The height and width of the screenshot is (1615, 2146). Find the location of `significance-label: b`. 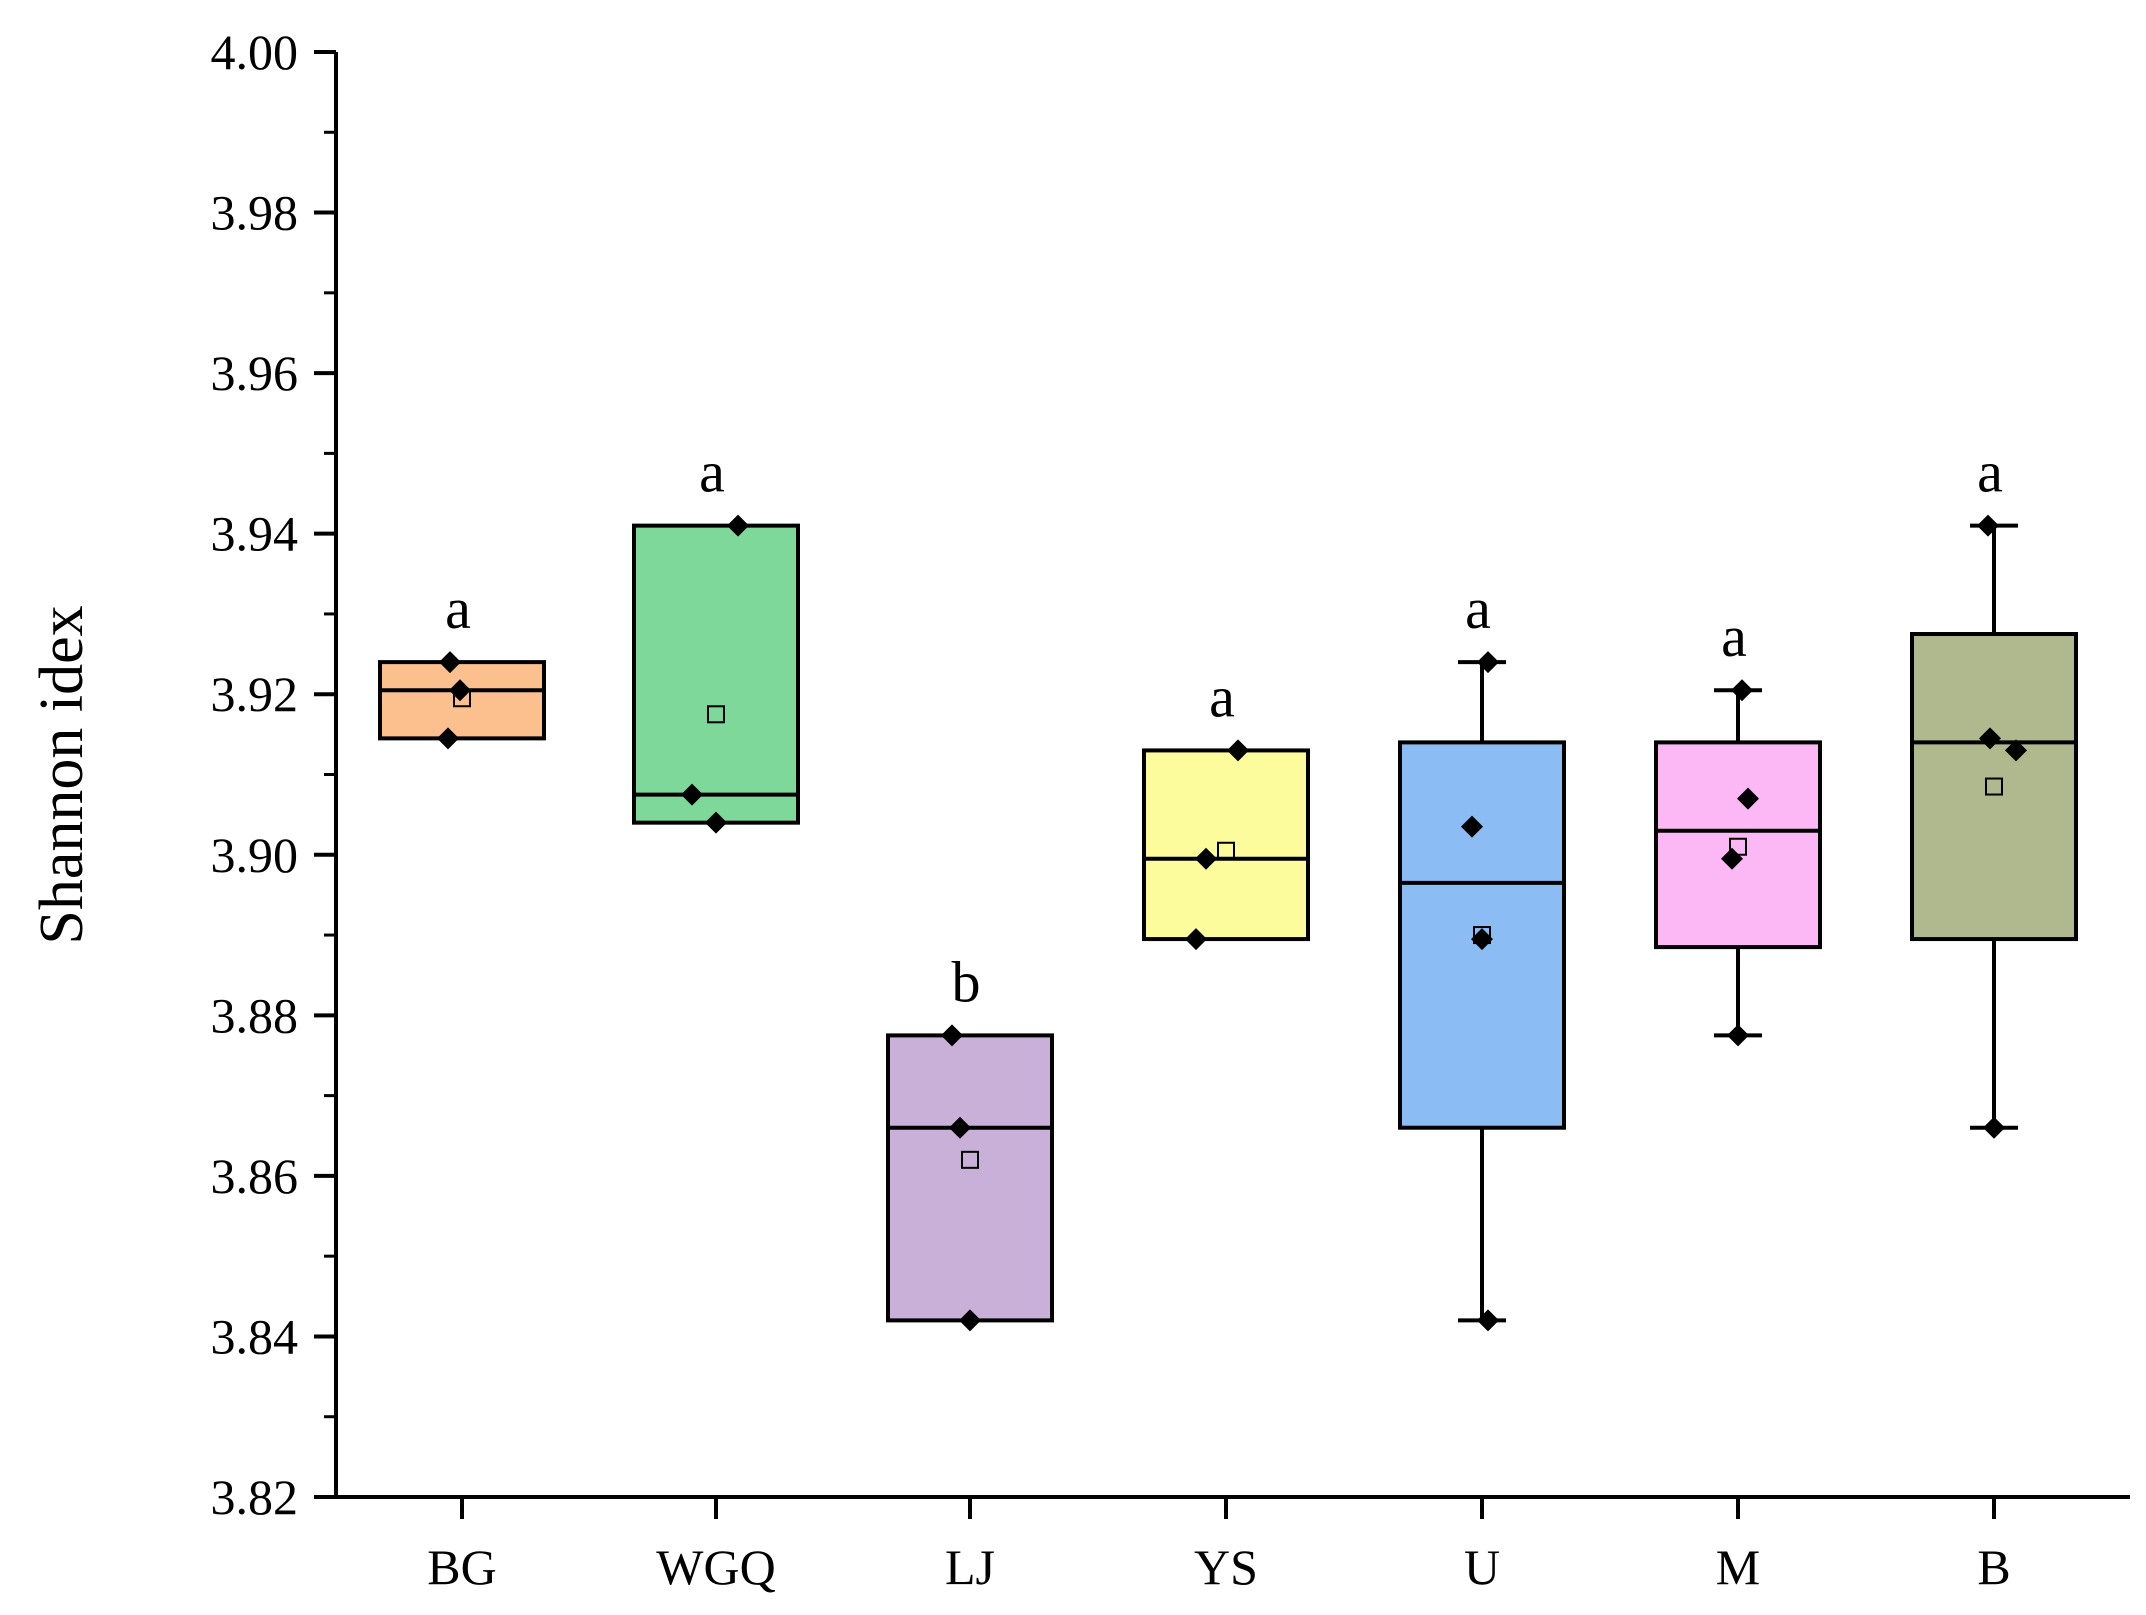

significance-label: b is located at coordinates (966, 981).